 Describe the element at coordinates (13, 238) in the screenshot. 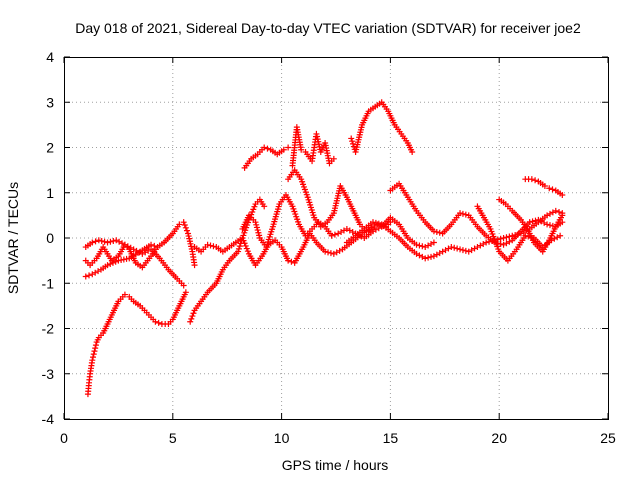

I see `y-axis-label: SDTVAR / TECUs` at that location.